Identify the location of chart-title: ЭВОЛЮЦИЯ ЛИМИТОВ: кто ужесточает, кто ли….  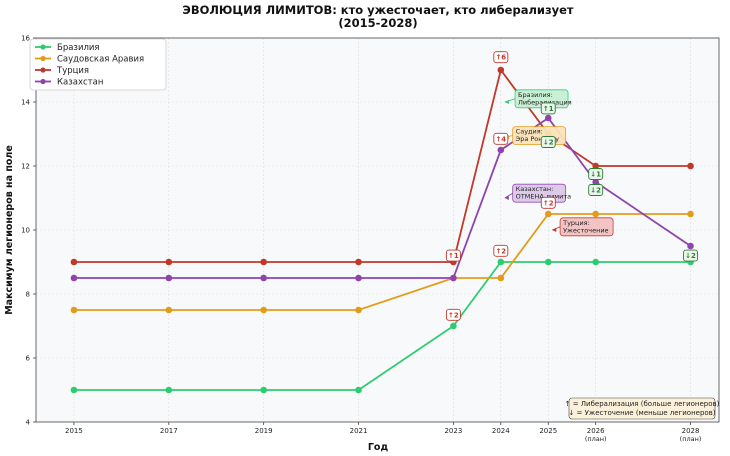
(378, 10).